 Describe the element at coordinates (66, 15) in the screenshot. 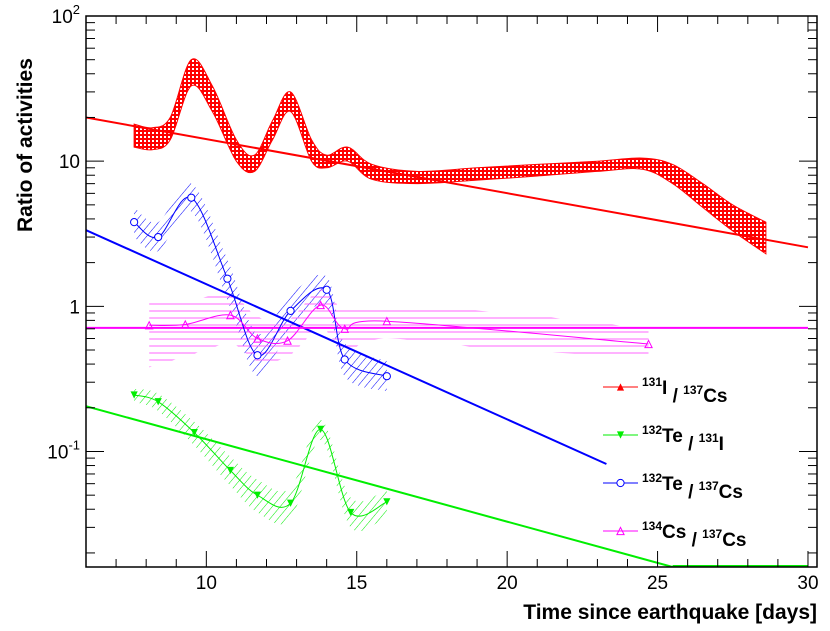

I see `y-tick-label-0: 10²` at that location.